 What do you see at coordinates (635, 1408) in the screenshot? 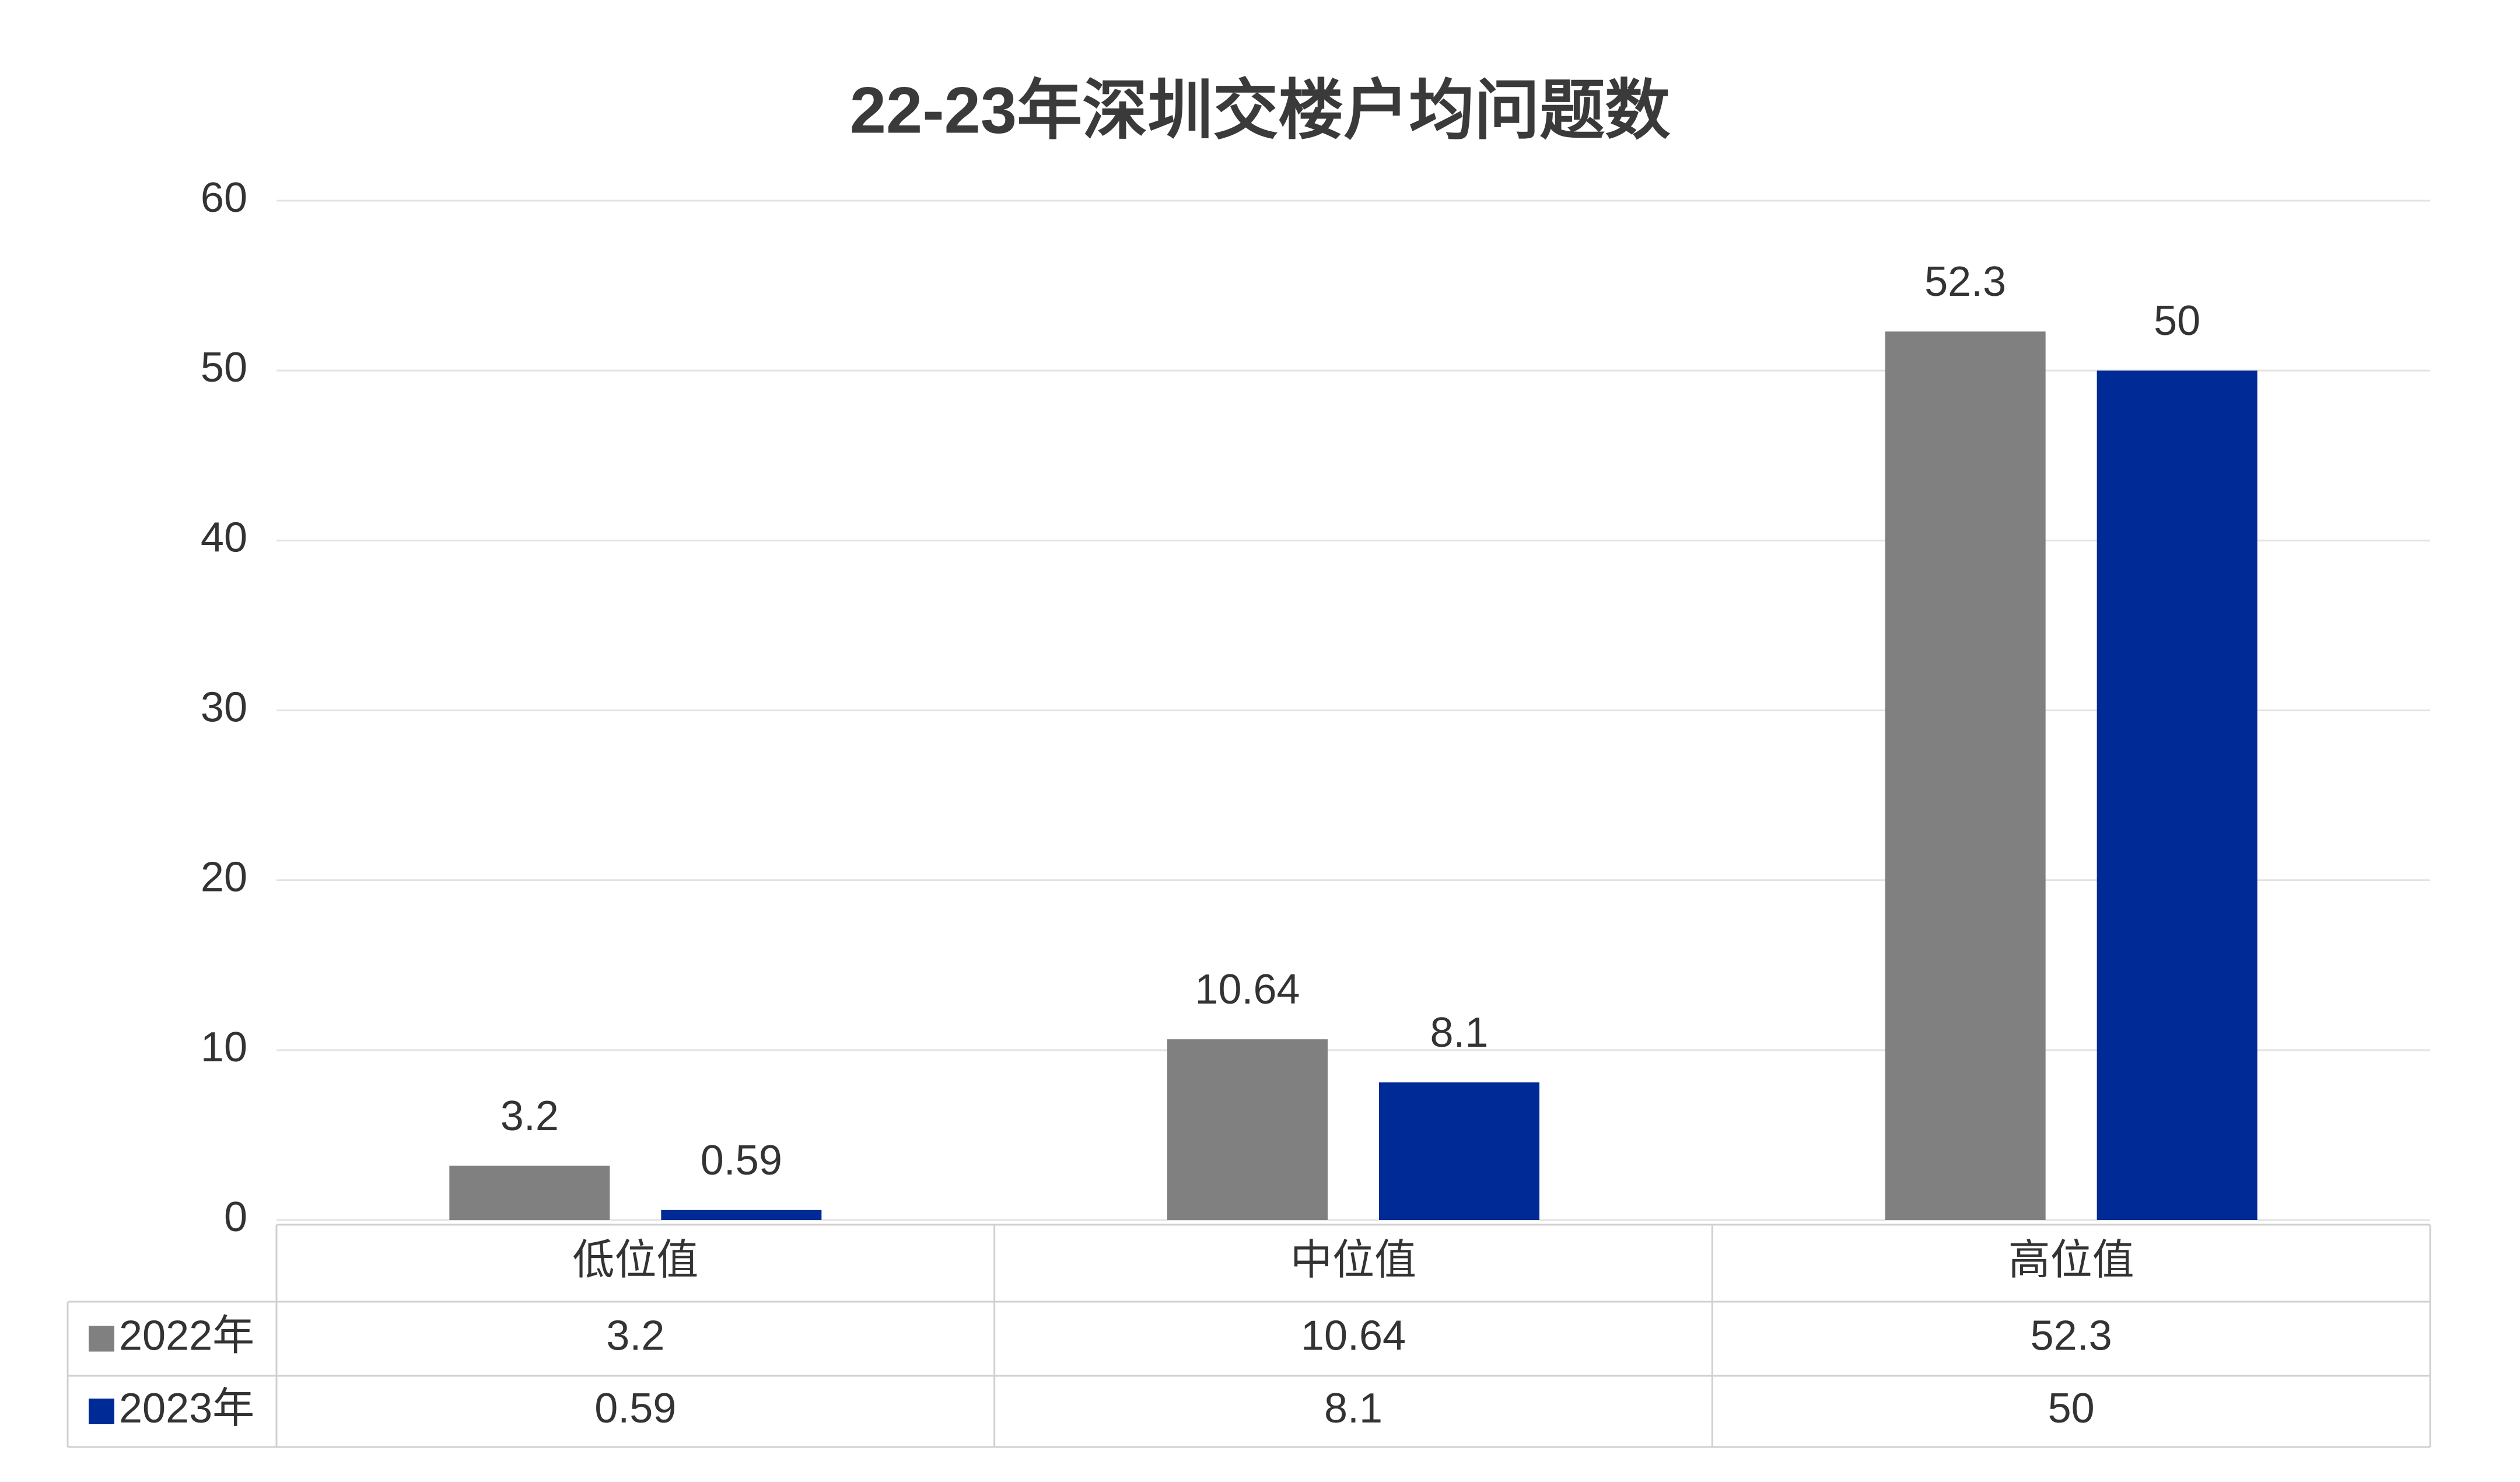
I see `table-value: 0.59` at bounding box center [635, 1408].